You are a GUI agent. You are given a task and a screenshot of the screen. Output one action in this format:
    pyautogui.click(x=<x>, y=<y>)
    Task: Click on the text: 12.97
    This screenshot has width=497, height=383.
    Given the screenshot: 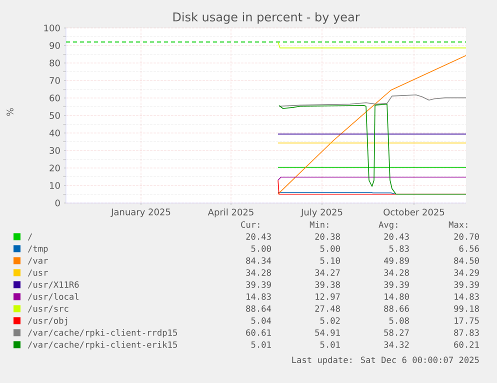 What is the action you would take?
    pyautogui.click(x=328, y=296)
    